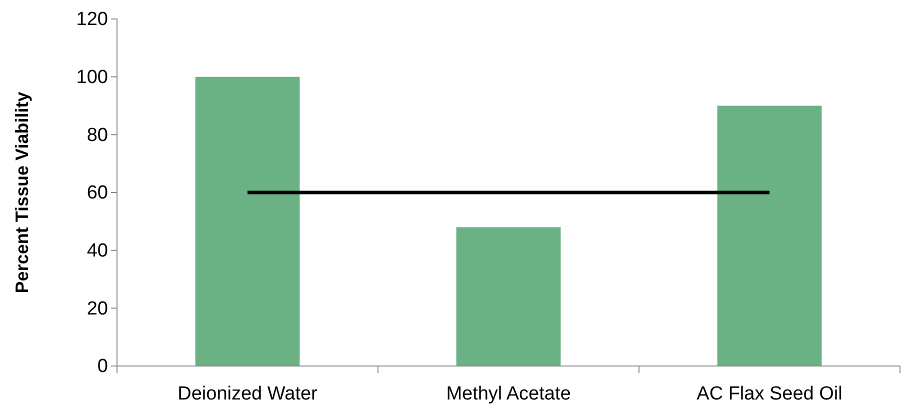  I want to click on y-tick-label: 60, so click(97, 193).